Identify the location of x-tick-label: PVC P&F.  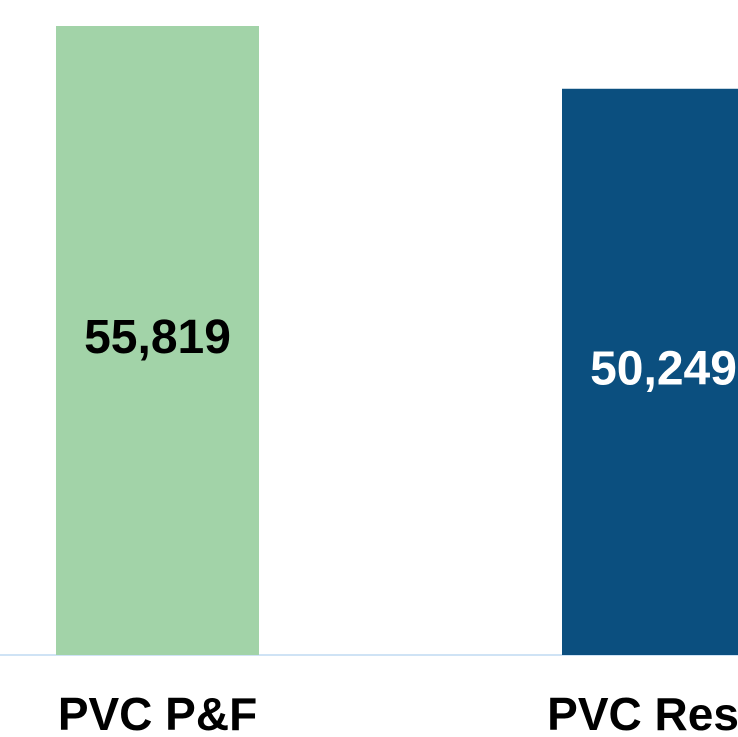
(157, 712).